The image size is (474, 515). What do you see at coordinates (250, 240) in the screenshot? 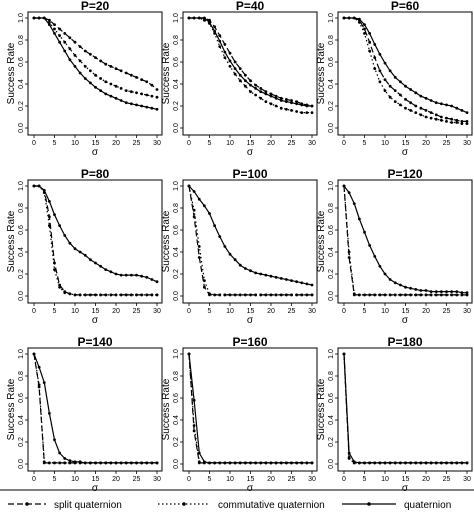
I see `series-line-split-quaternion` at bounding box center [250, 240].